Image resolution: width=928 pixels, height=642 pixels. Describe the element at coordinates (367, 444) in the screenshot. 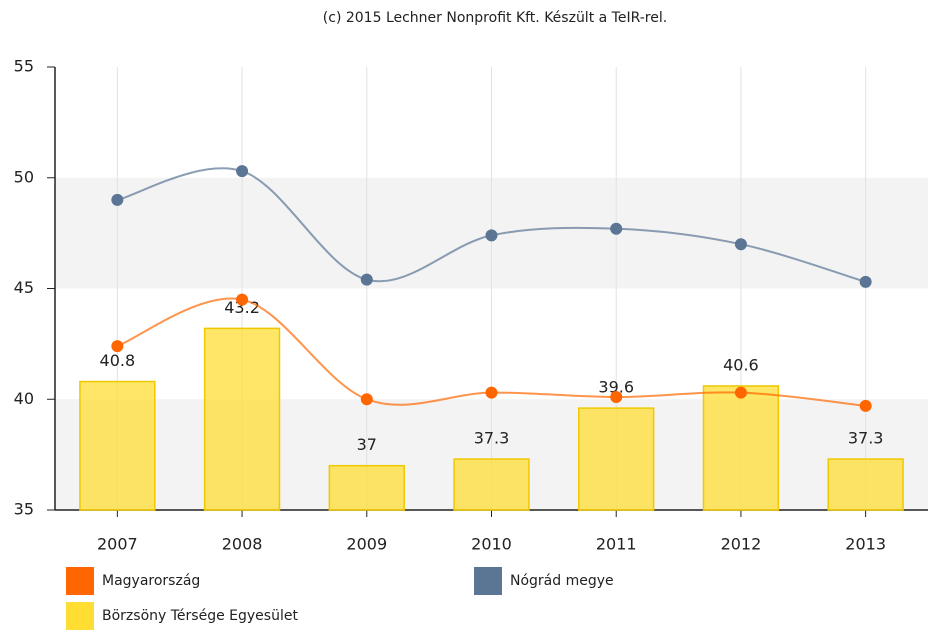

I see `data-label: 37` at that location.